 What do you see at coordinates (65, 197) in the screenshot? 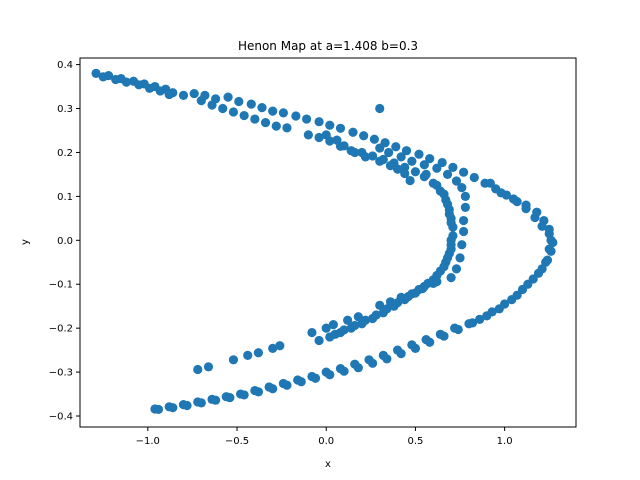
I see `y-tick-label: 0.1` at bounding box center [65, 197].